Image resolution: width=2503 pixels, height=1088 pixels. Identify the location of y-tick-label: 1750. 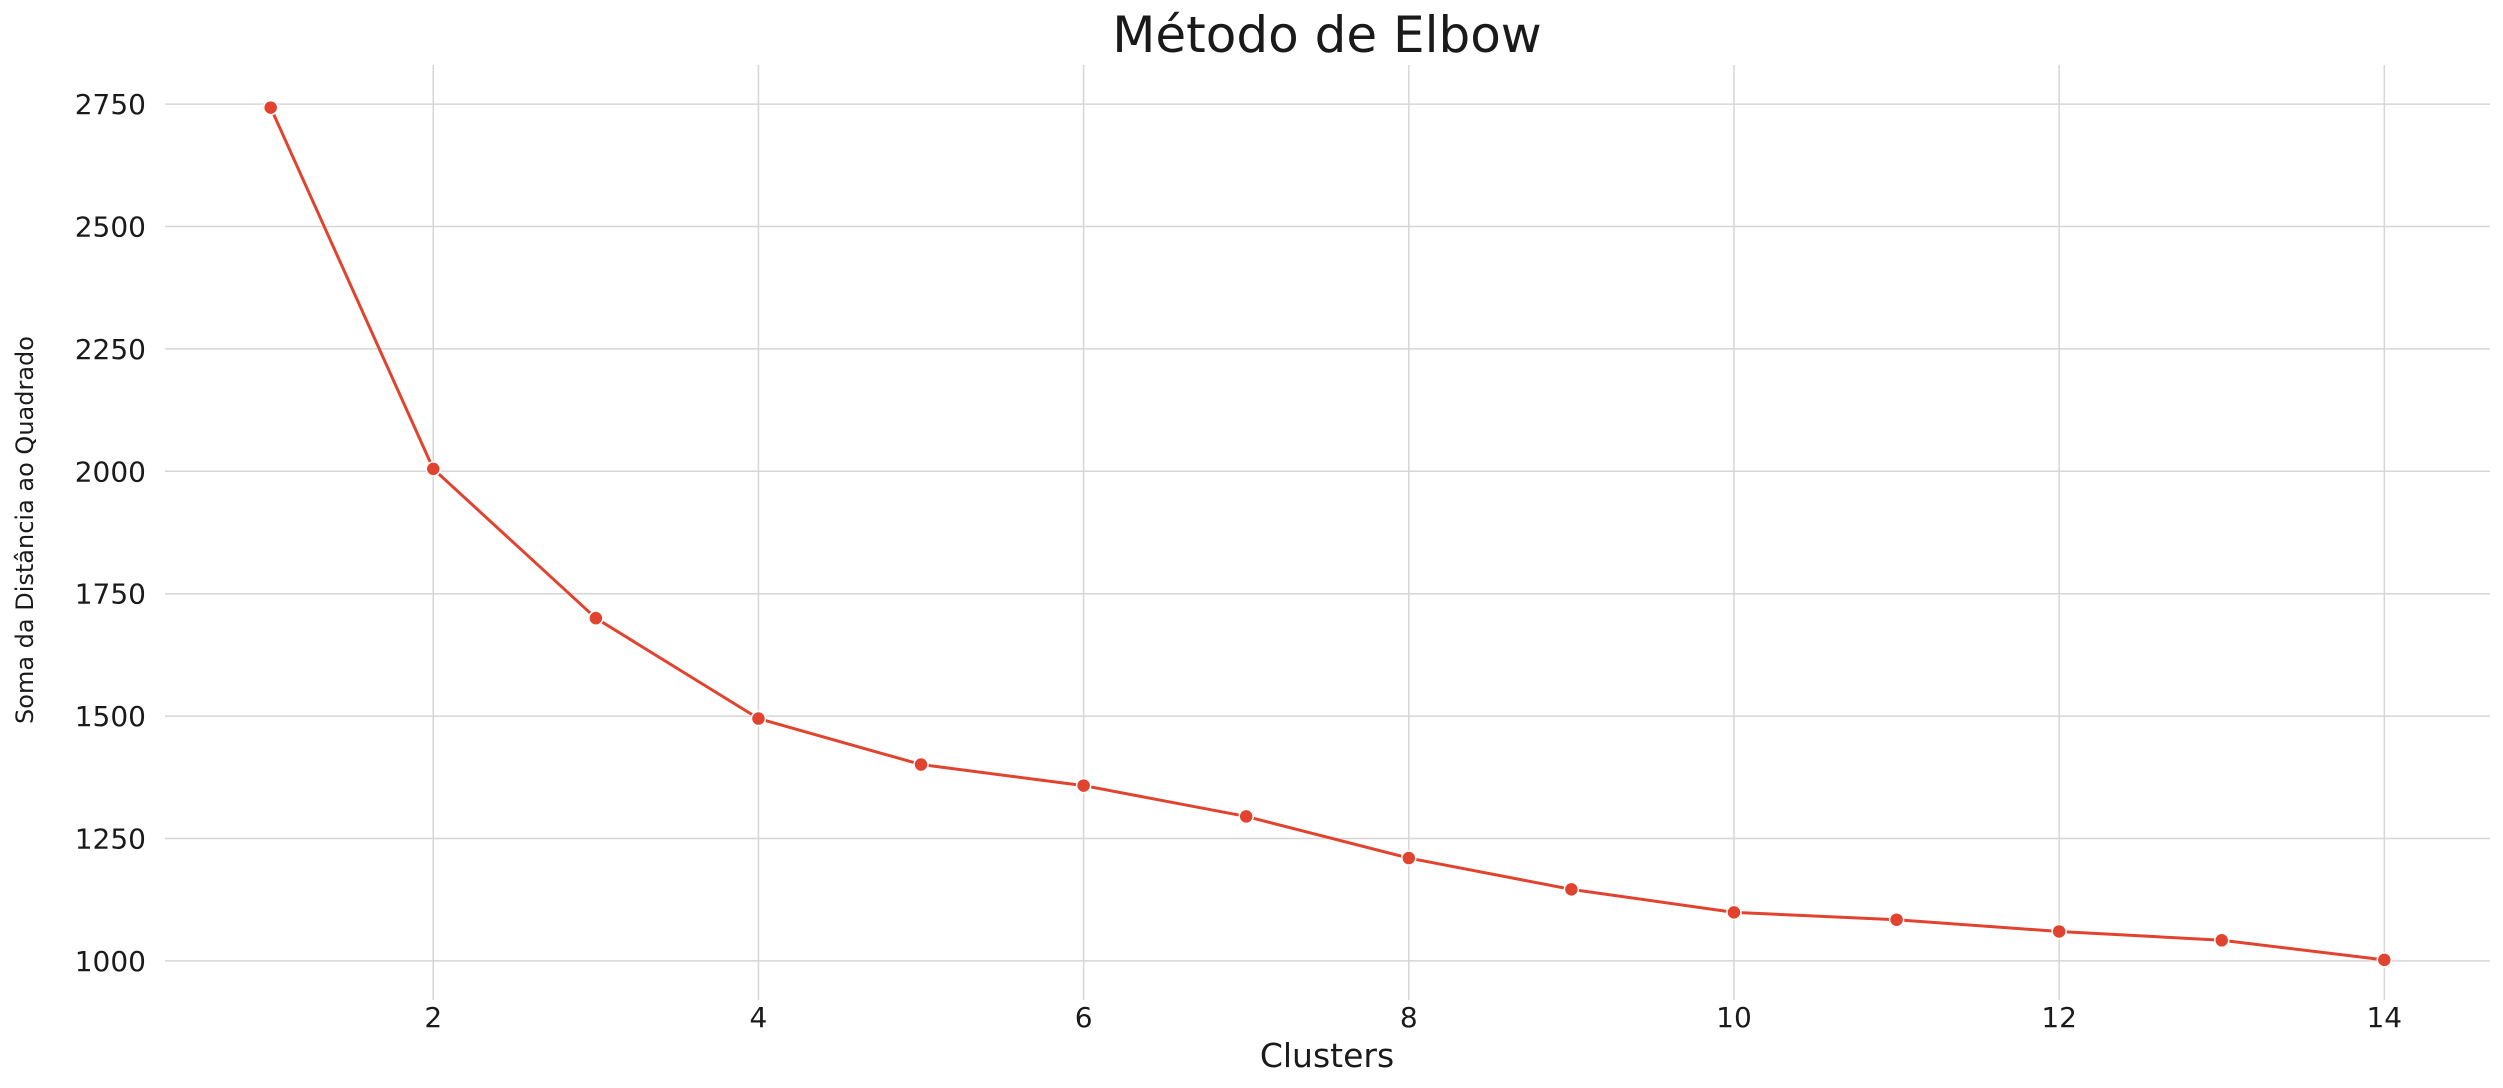
(110, 594).